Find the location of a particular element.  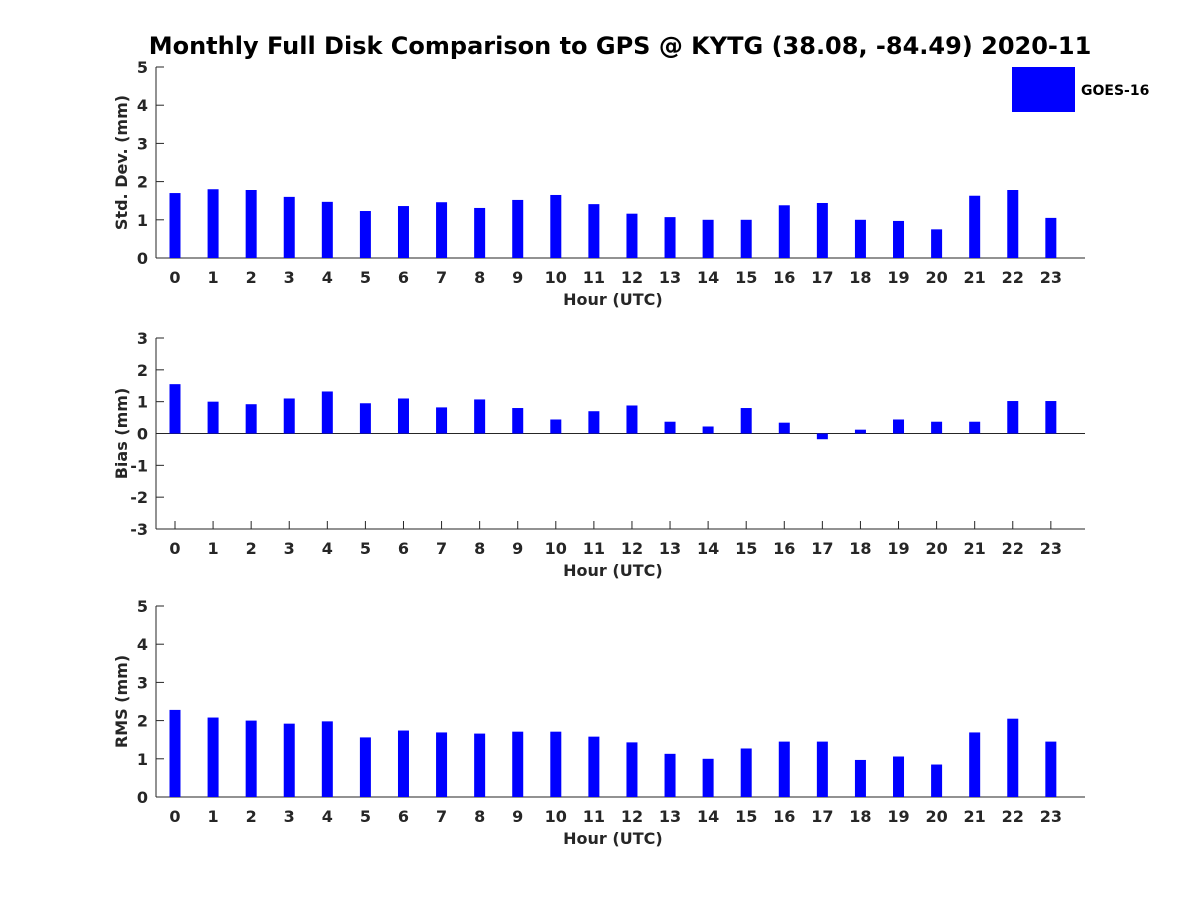

rms-xtick-label: 18 is located at coordinates (860, 816).